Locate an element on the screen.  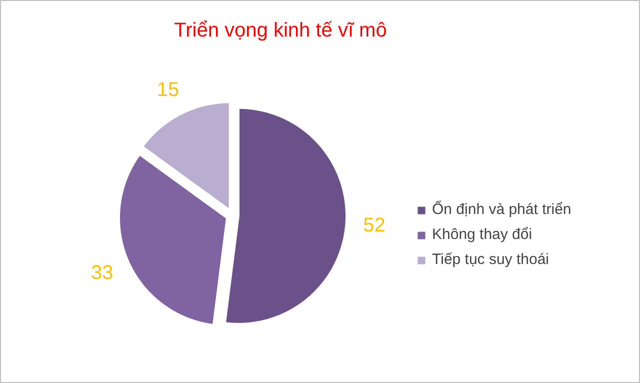
legend-label: Ổn định và phát triển is located at coordinates (502, 209).